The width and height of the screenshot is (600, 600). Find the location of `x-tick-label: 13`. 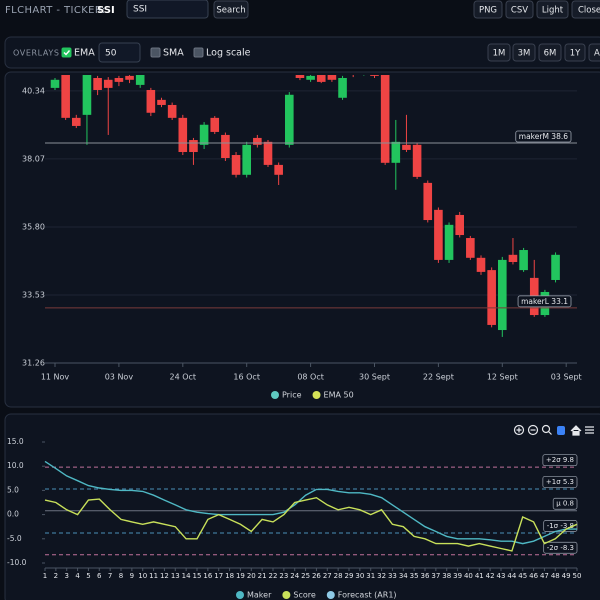

x-tick-label: 13 is located at coordinates (175, 576).